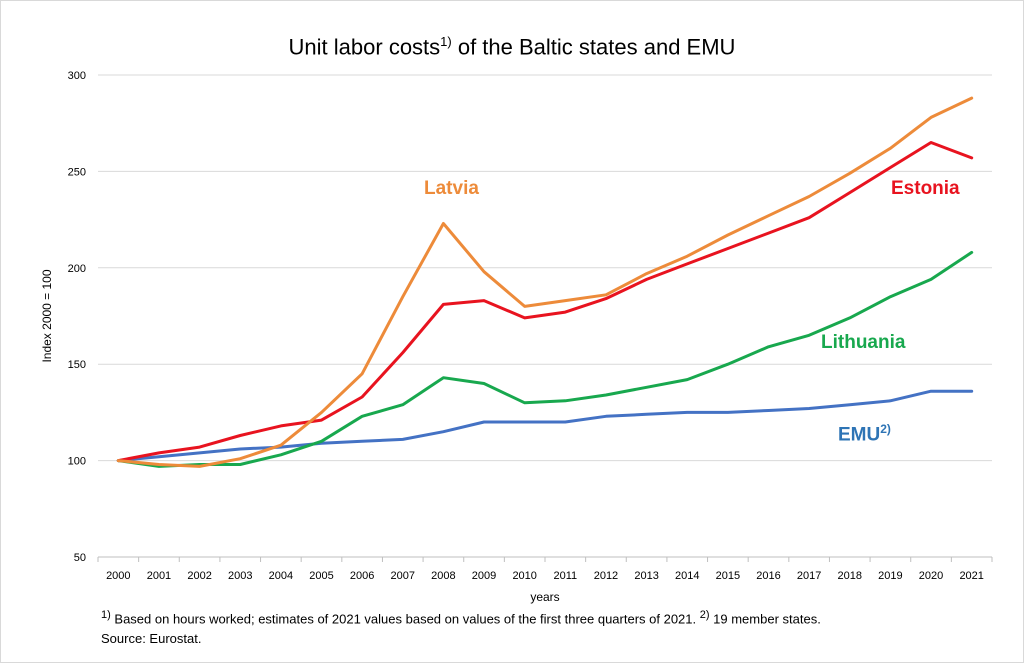 This screenshot has height=663, width=1024. What do you see at coordinates (545, 426) in the screenshot?
I see `series-line-emu` at bounding box center [545, 426].